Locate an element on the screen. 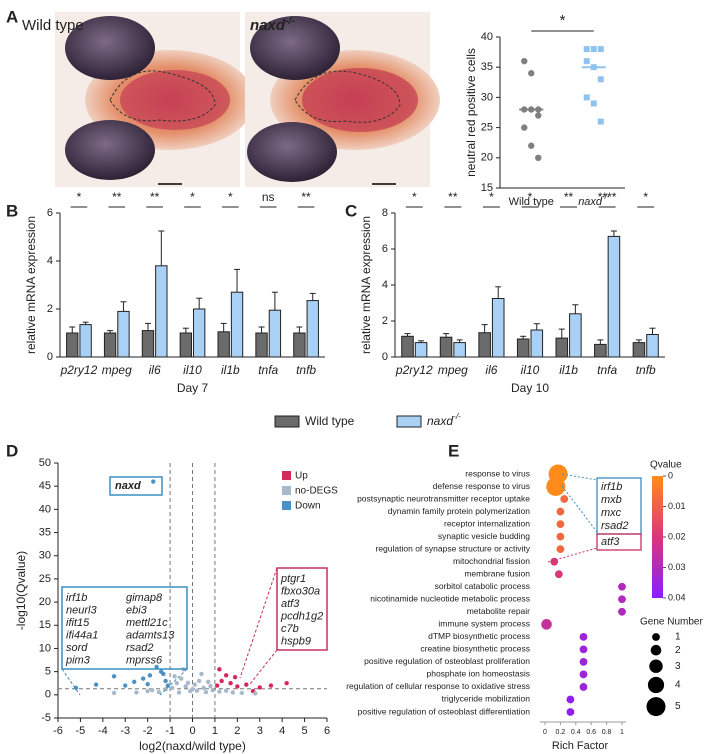 The width and height of the screenshot is (709, 754). y-tick-label: 4 is located at coordinates (50, 261).